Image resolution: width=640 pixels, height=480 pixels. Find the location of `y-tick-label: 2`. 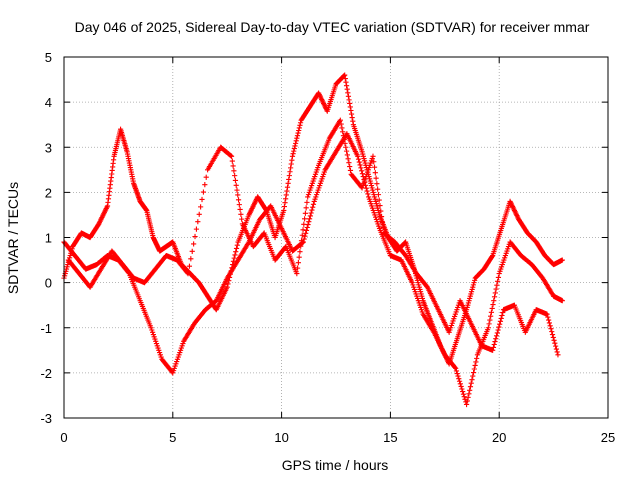

y-tick-label: 2 is located at coordinates (48, 192).